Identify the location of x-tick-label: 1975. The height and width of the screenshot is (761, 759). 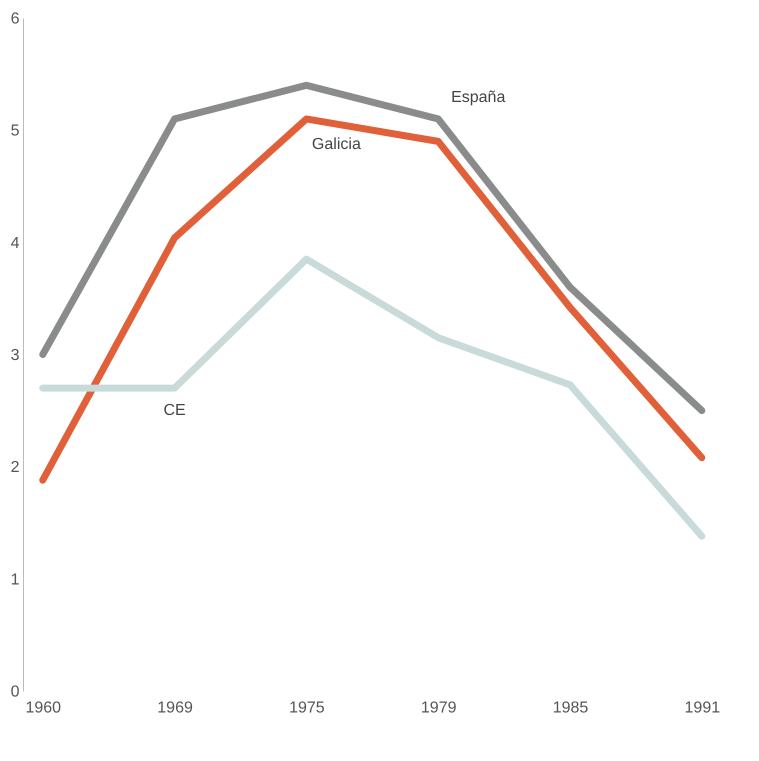
(307, 708).